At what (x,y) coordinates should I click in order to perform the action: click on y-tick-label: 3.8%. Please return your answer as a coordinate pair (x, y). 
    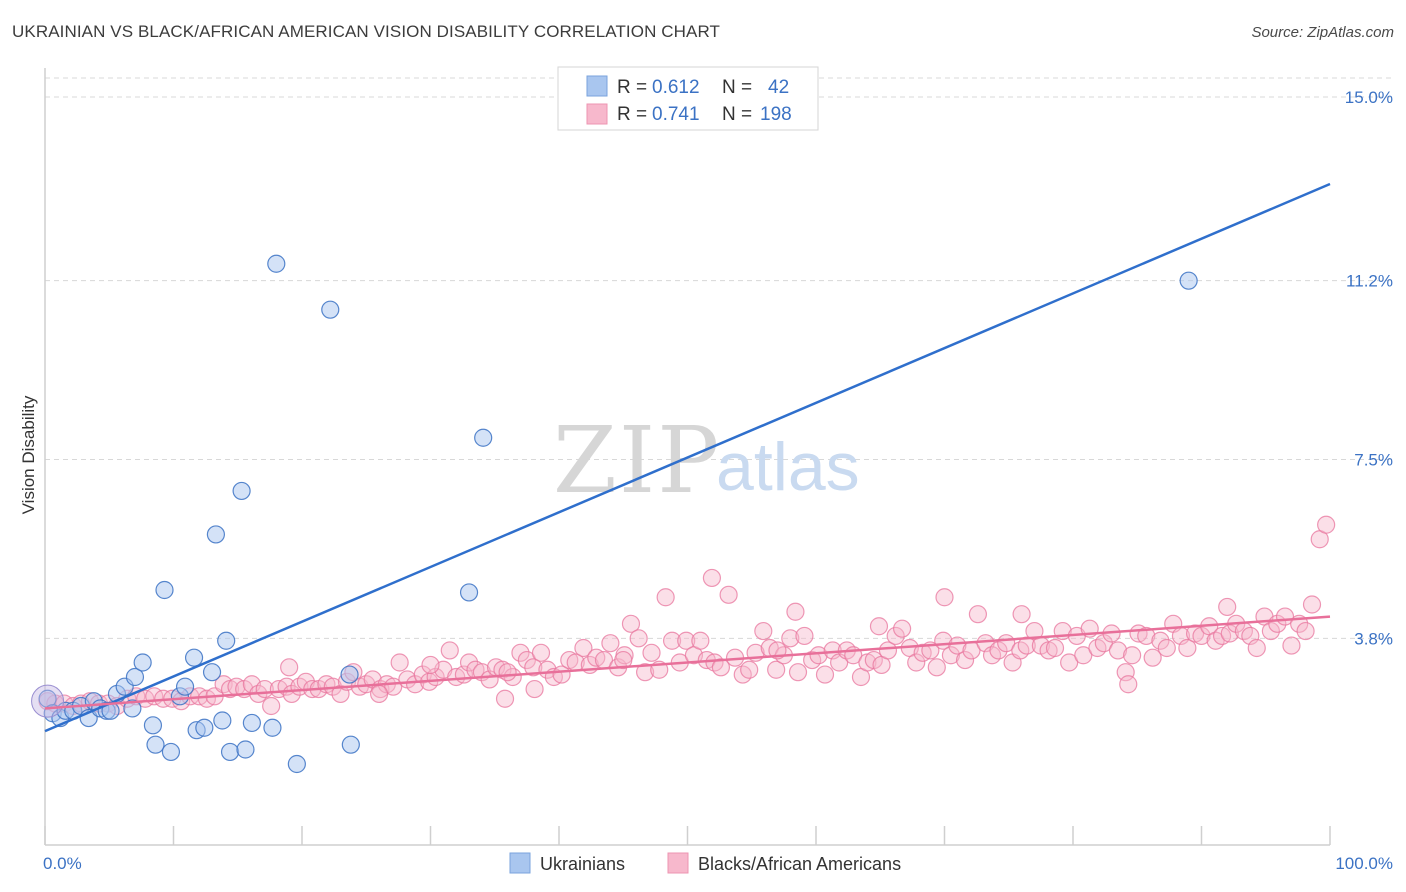
    Looking at the image, I should click on (1373, 638).